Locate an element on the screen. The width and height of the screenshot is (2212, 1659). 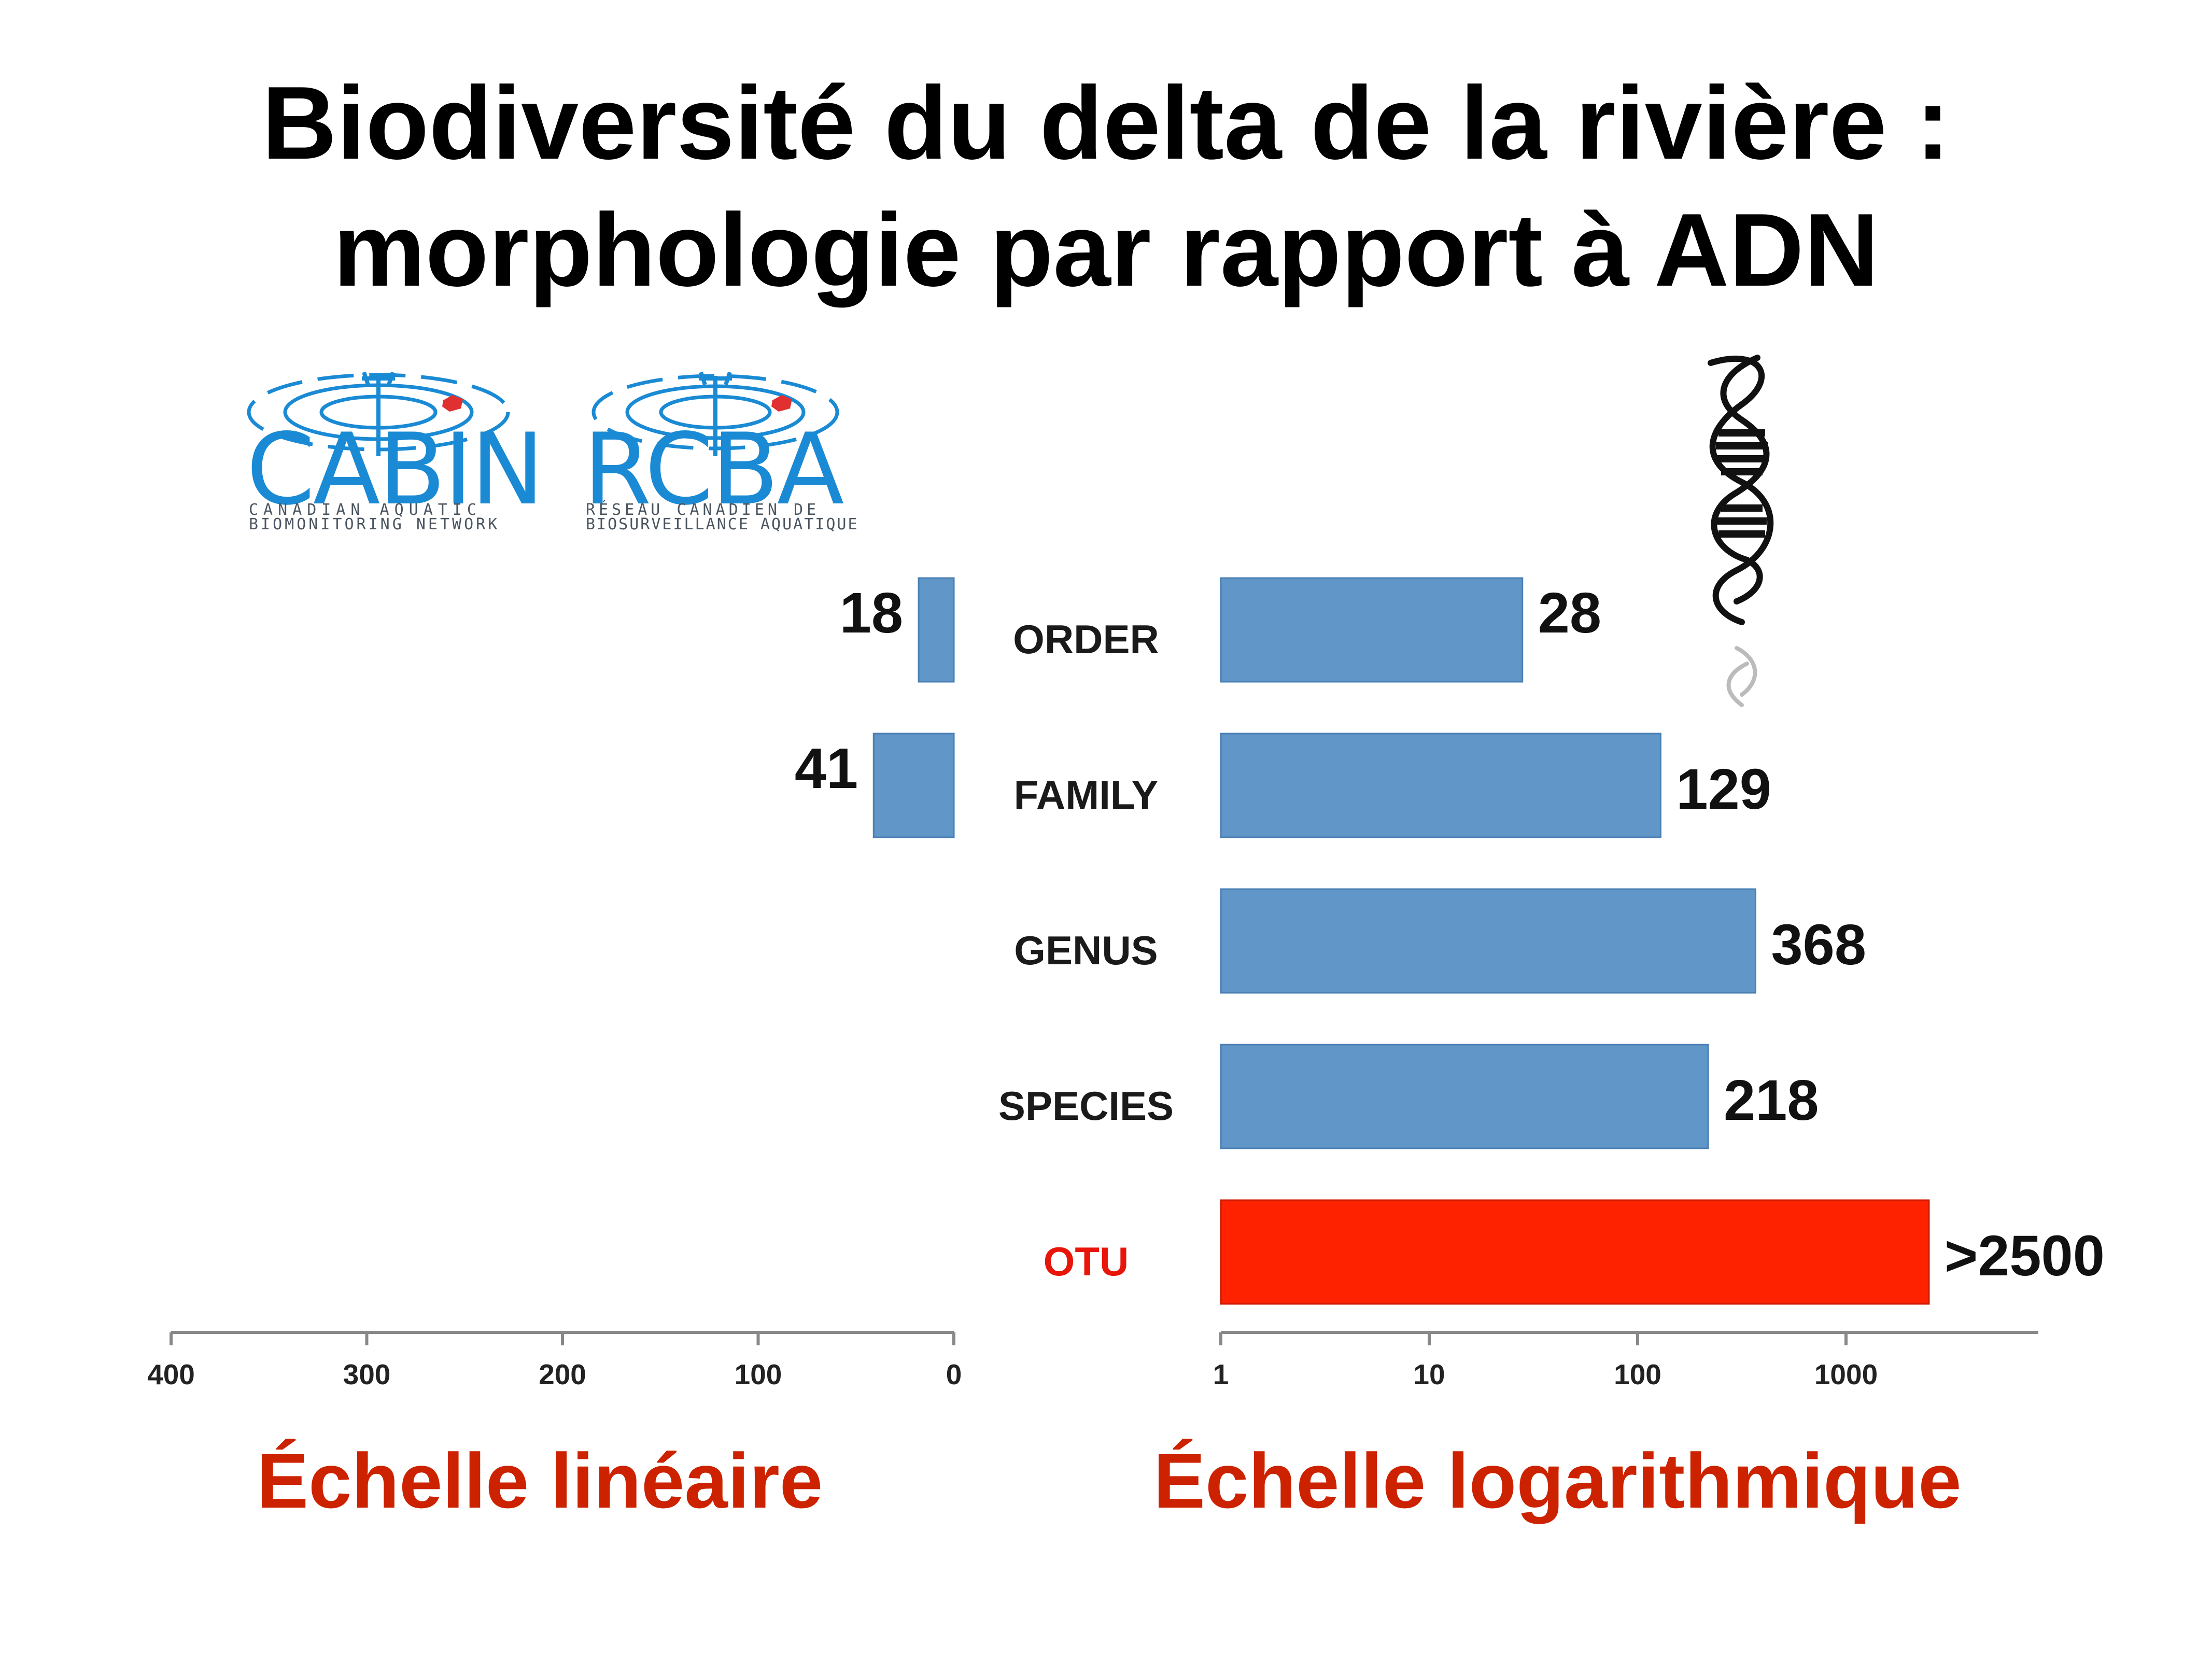
category-label-species: SPECIES is located at coordinates (1086, 1106).